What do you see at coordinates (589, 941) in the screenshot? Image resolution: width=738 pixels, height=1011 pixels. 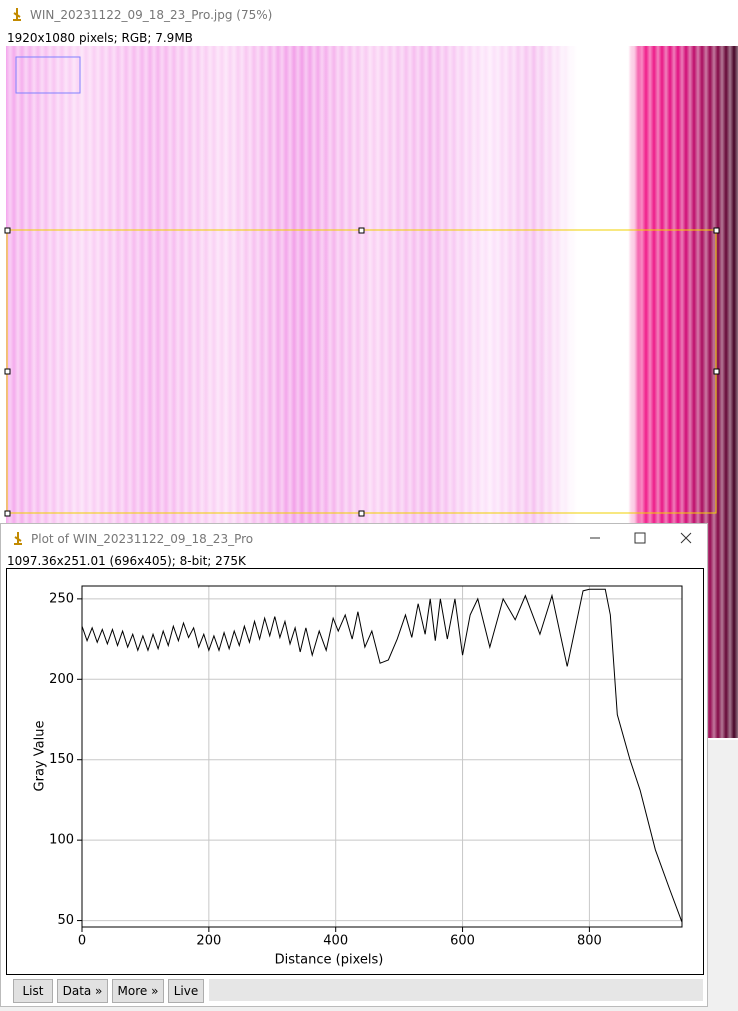 I see `x-tick-label: 800` at bounding box center [589, 941].